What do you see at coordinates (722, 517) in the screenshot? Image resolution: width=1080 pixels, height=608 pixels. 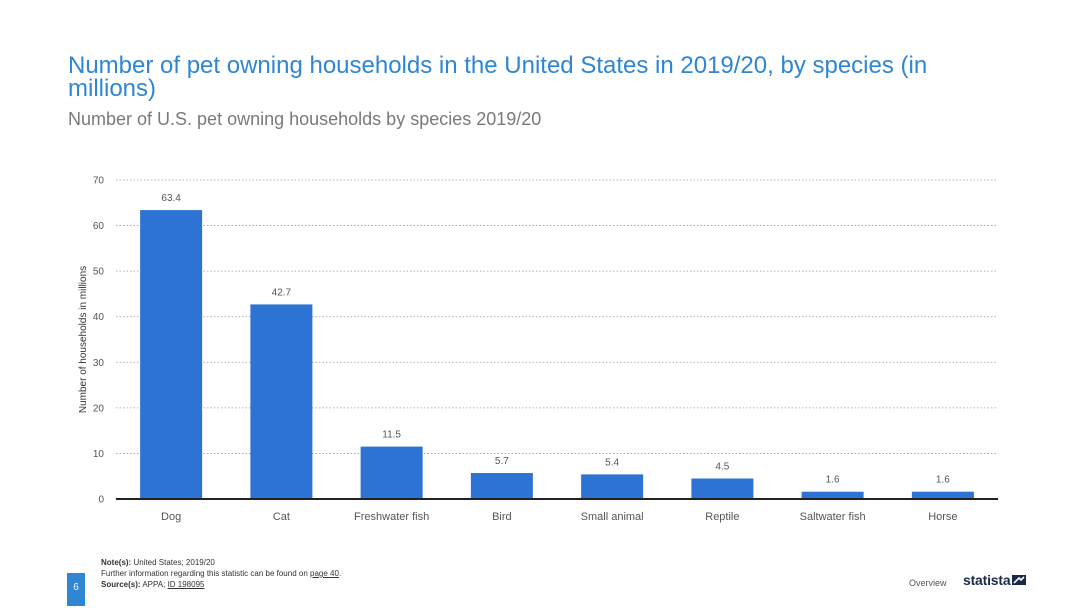 I see `x-category-label: Reptile` at bounding box center [722, 517].